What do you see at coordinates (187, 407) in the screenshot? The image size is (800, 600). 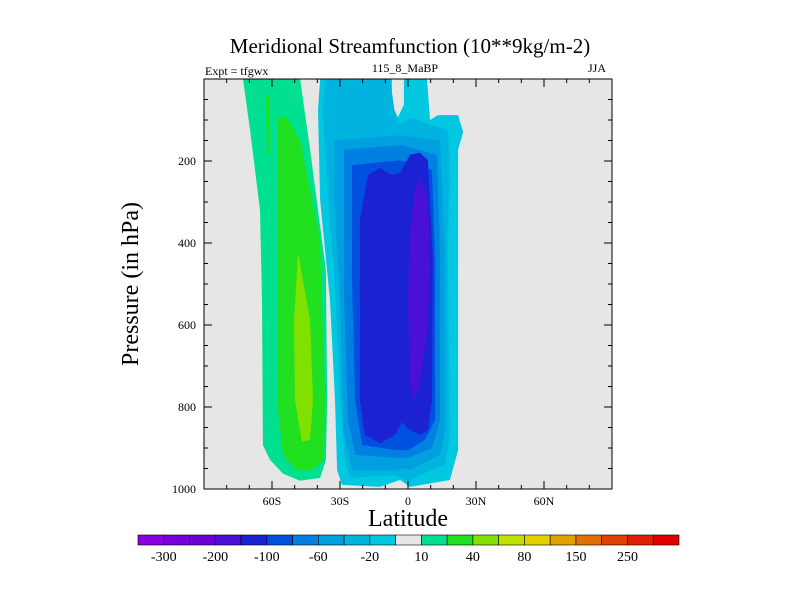 I see `y-tick-label: 800` at bounding box center [187, 407].